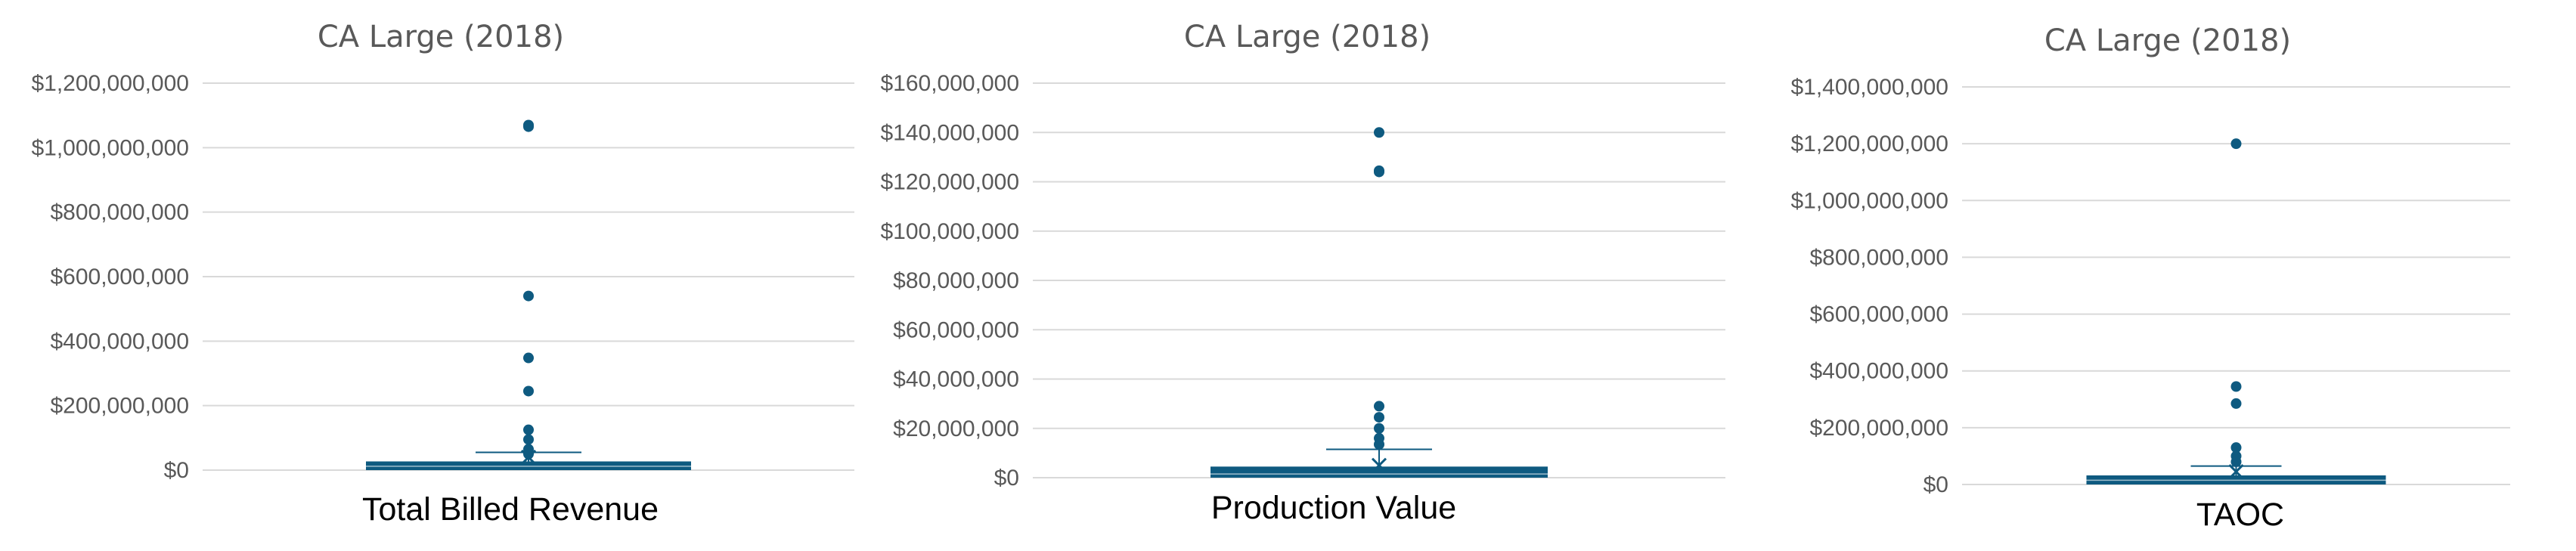 The width and height of the screenshot is (2576, 551). Describe the element at coordinates (1869, 87) in the screenshot. I see `y-tick-label: $1,400,000,000` at that location.